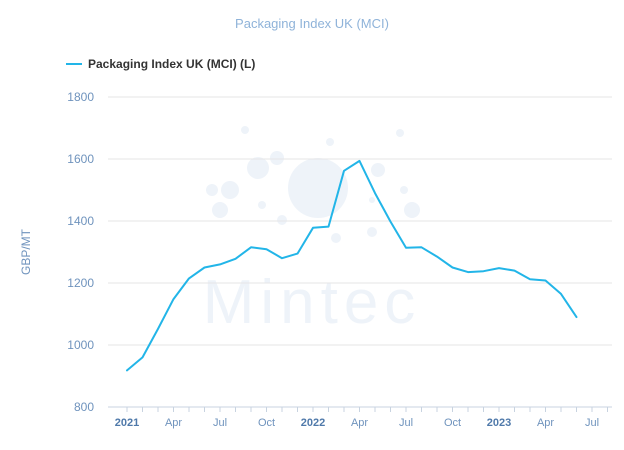 Image resolution: width=624 pixels, height=450 pixels. I want to click on y-tick-label: 1600, so click(80, 159).